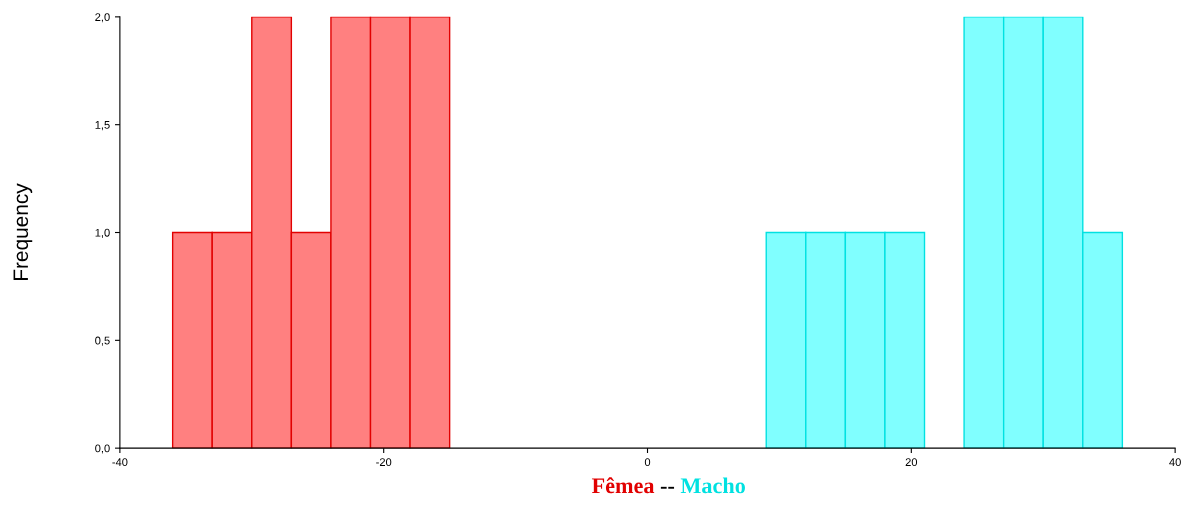  What do you see at coordinates (102, 126) in the screenshot?
I see `y-tick-label: 1,5` at bounding box center [102, 126].